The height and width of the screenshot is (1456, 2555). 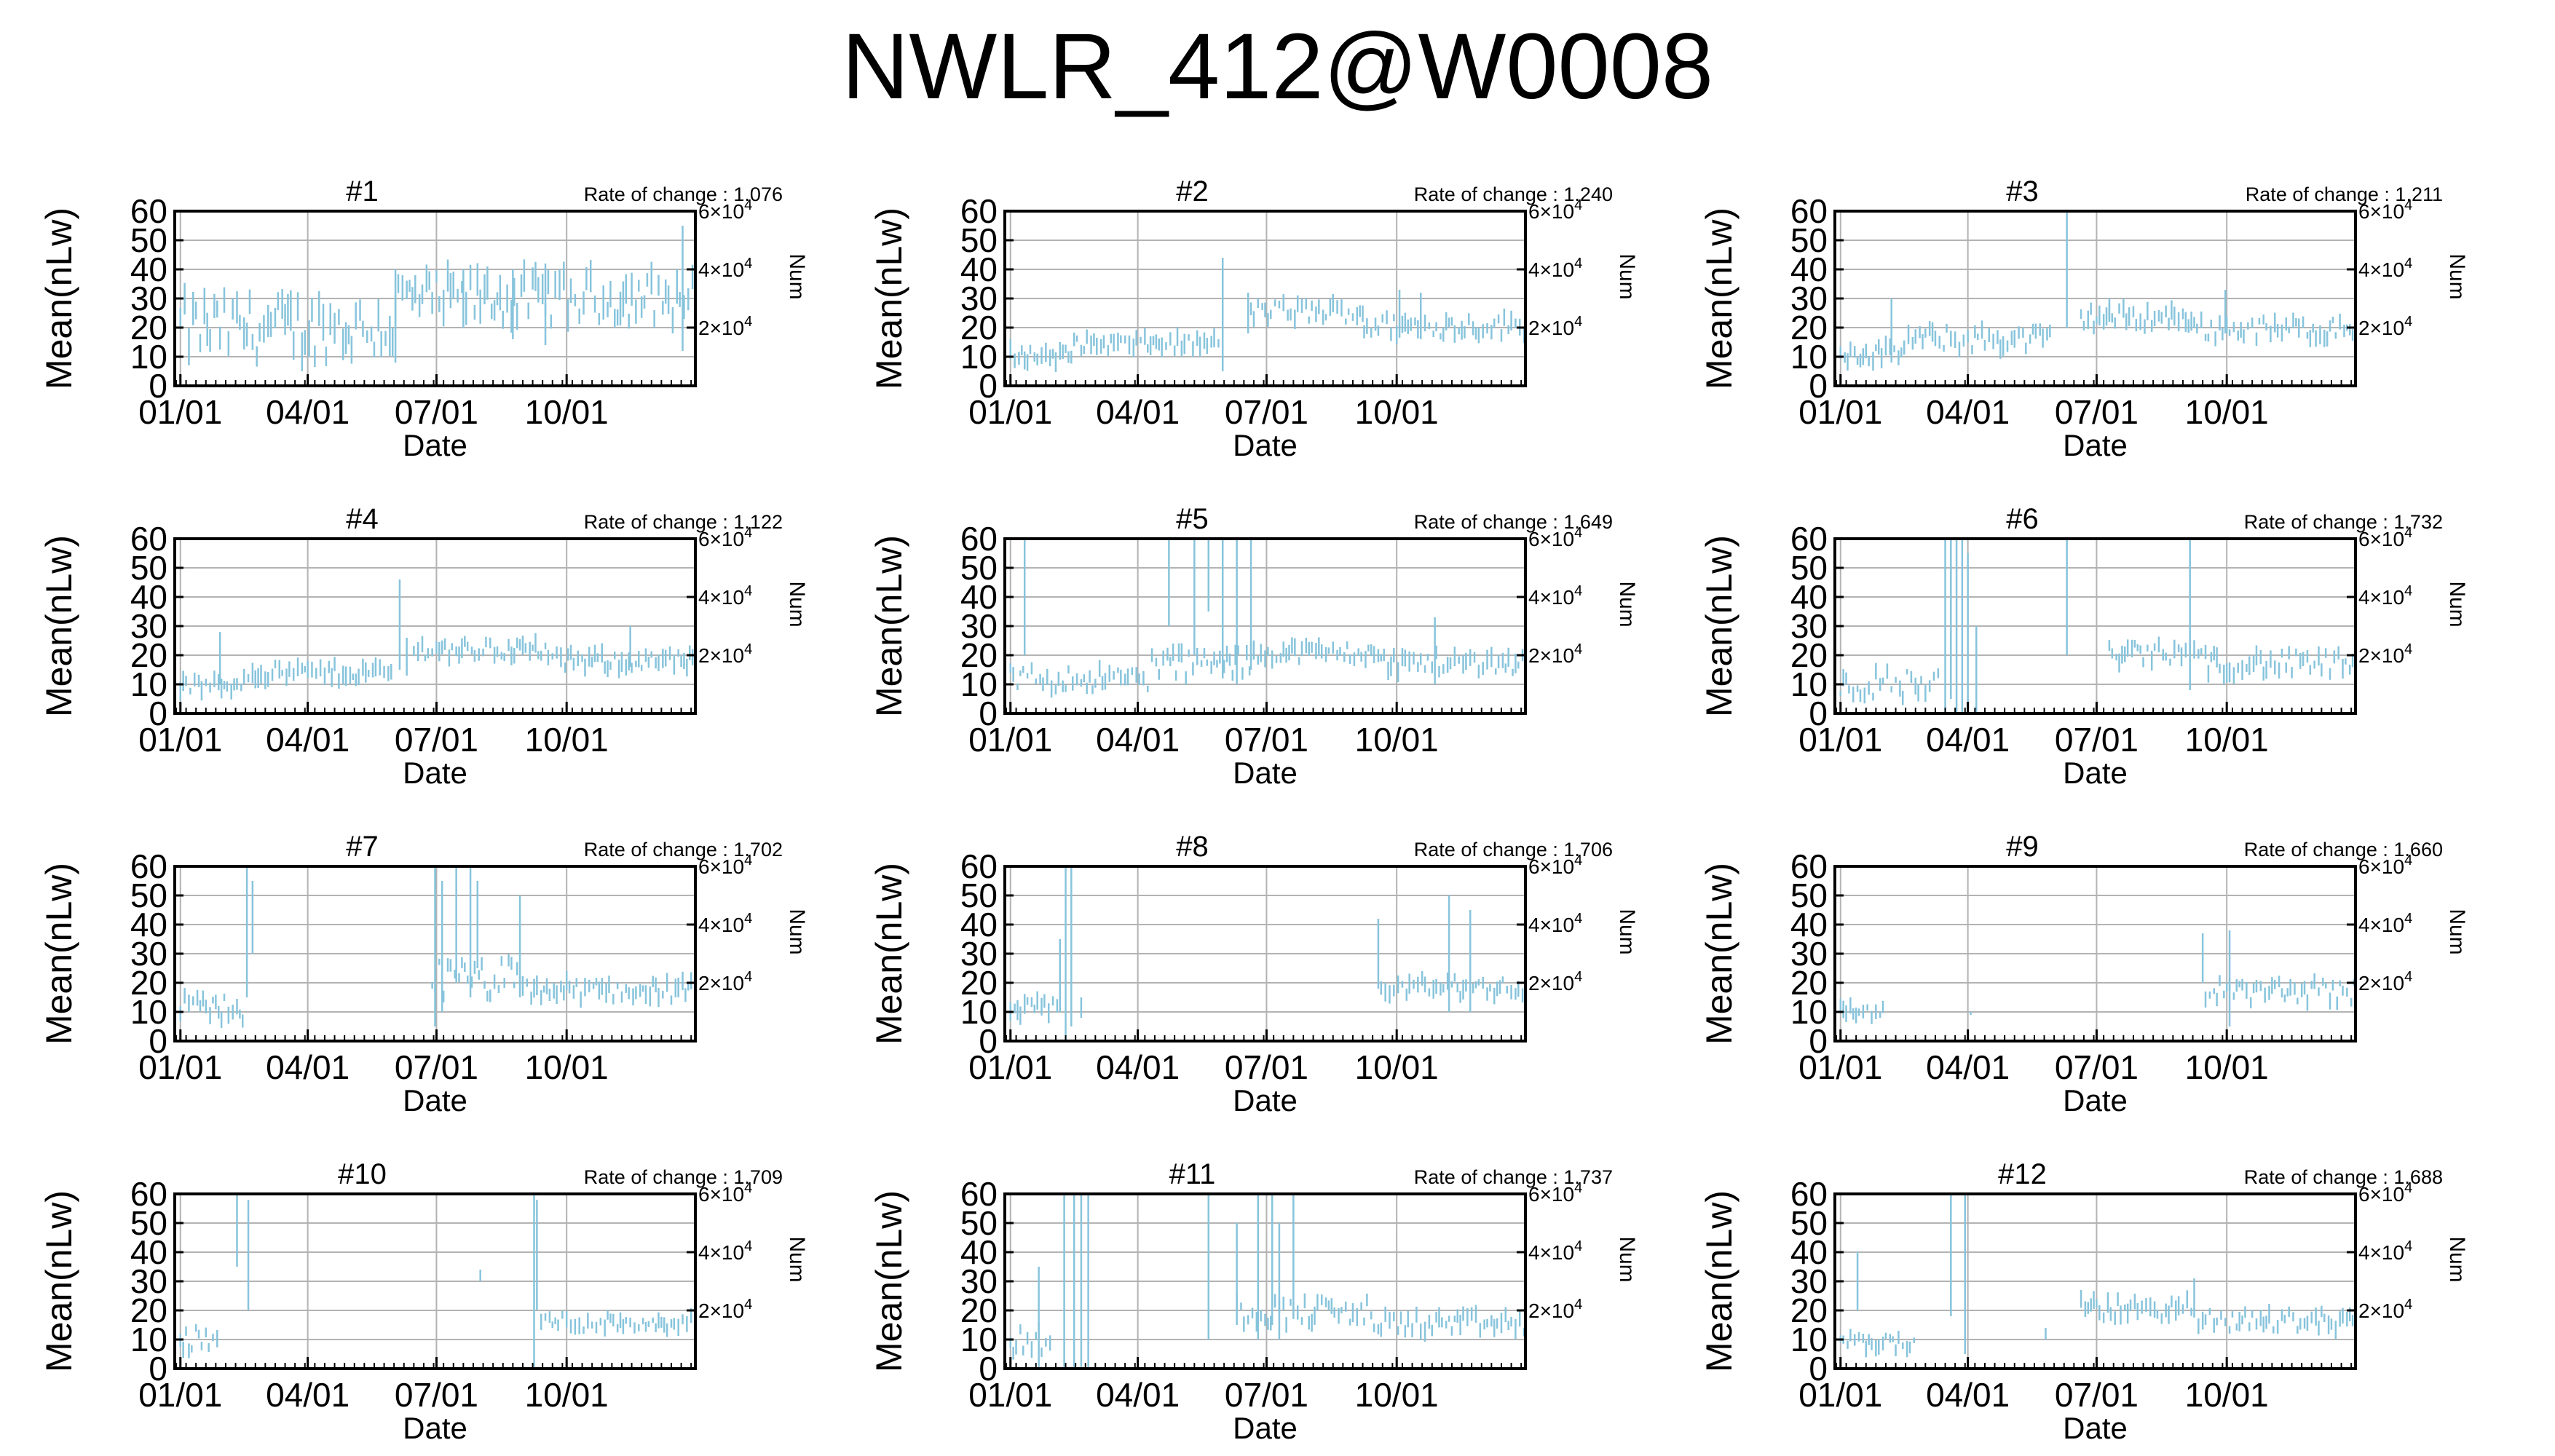 I want to click on panel-title: #7, so click(x=362, y=847).